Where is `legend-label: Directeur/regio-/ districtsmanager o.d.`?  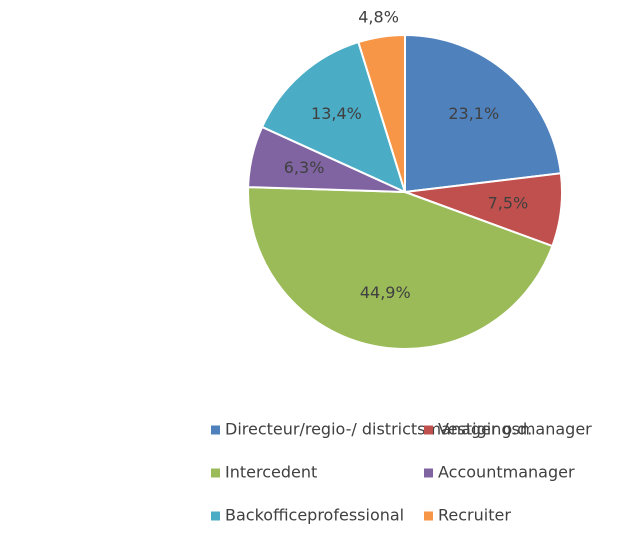
legend-label: Directeur/regio-/ districtsmanager o.d. is located at coordinates (378, 429).